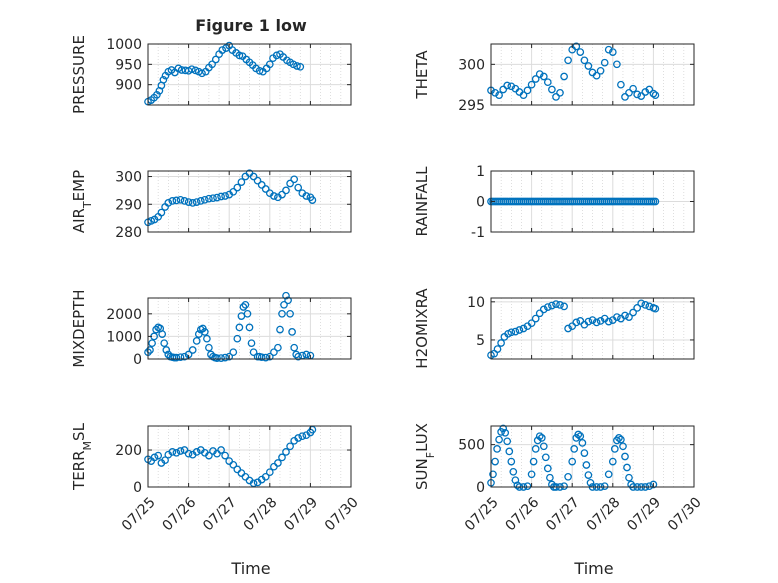  I want to click on y-tick-label: 10, so click(476, 303).